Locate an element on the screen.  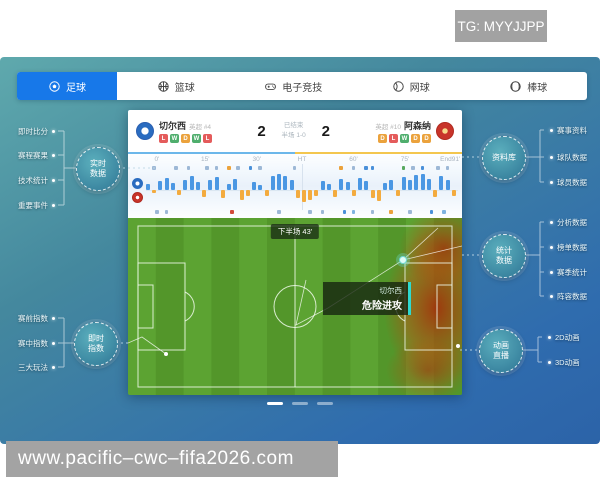
tab-baseball: 棒球 is located at coordinates (529, 86).